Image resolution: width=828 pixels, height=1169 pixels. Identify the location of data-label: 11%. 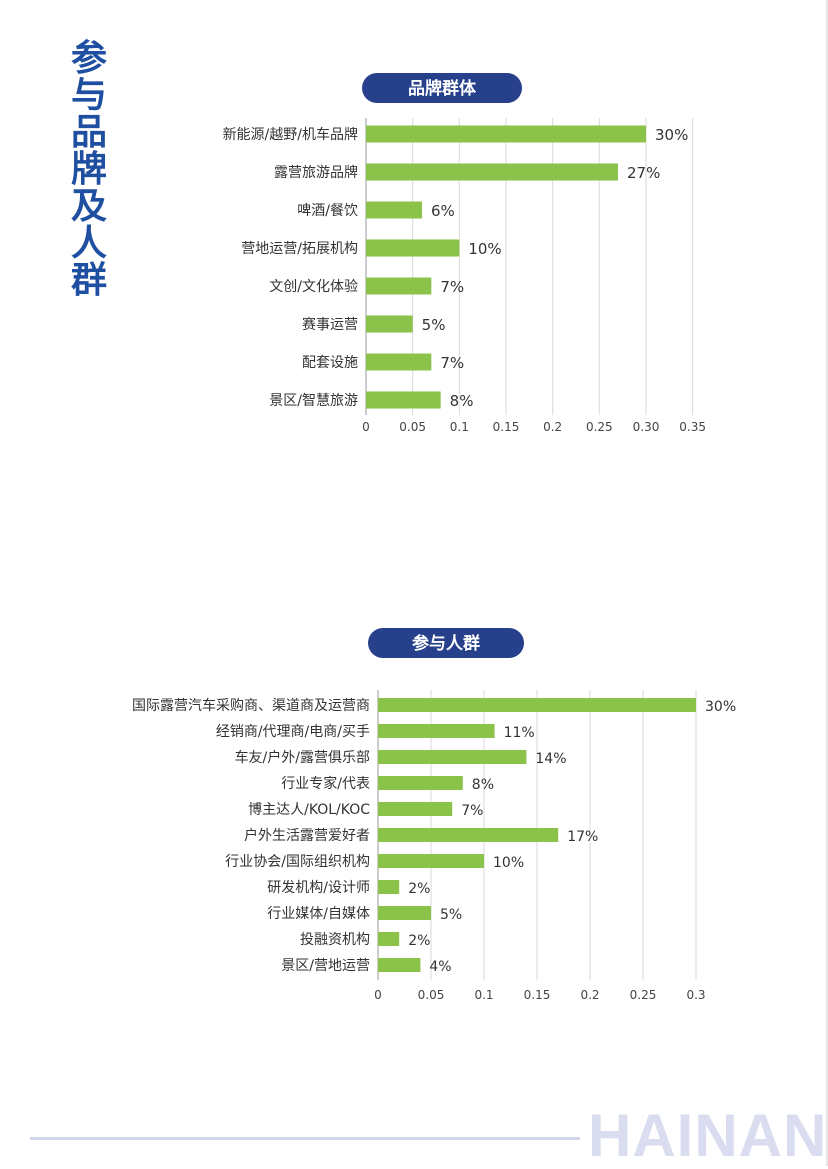
(519, 733).